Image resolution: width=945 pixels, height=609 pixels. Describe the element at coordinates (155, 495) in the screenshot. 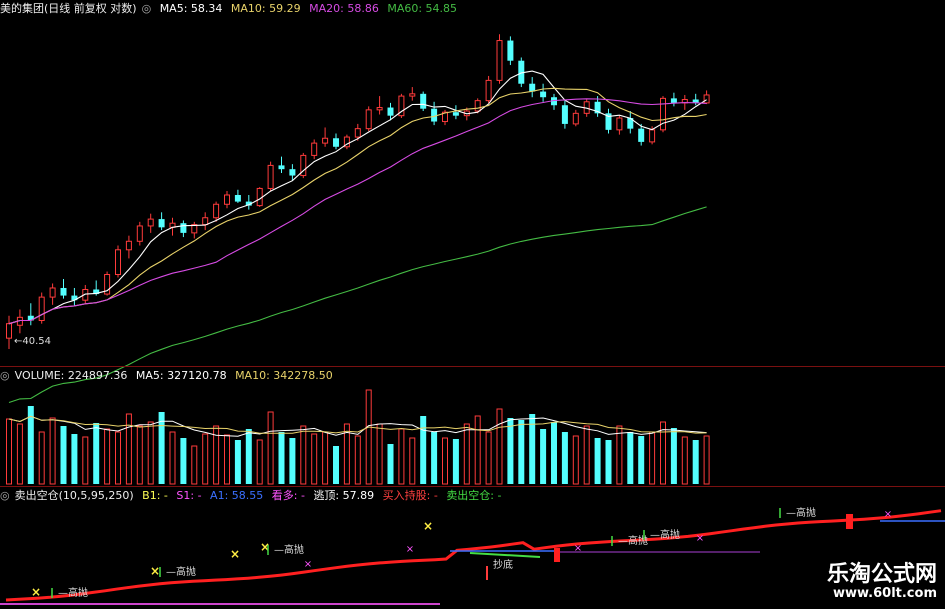

I see `b1-readout: B1: -` at that location.